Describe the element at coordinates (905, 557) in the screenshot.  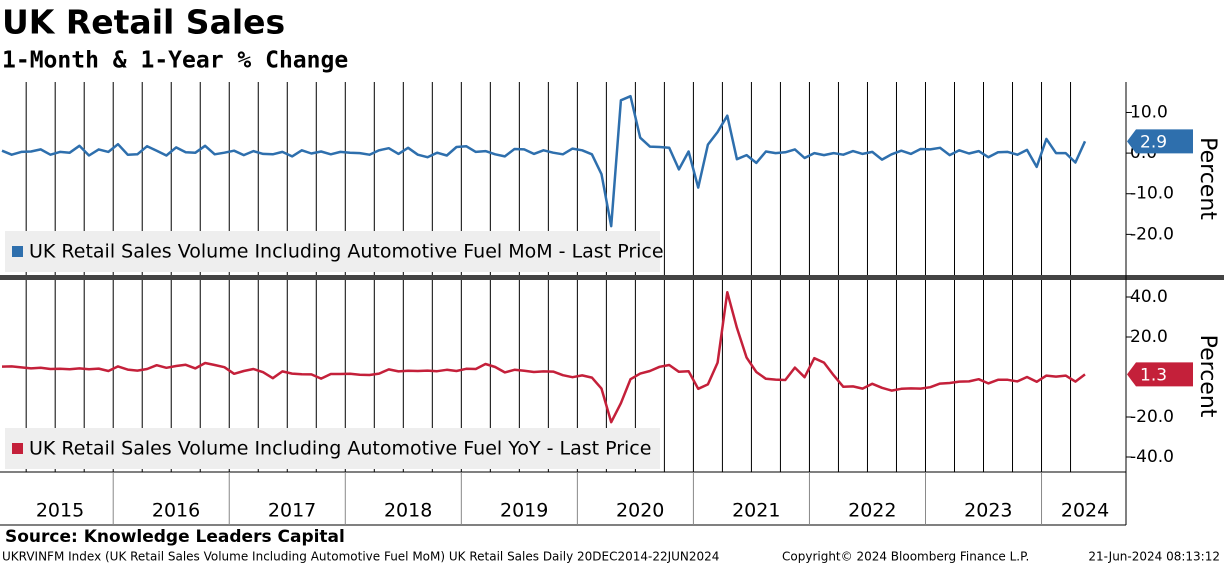
I see `footer-copyright: Copyright© 2024 Bloomberg Finance L.P.` at that location.